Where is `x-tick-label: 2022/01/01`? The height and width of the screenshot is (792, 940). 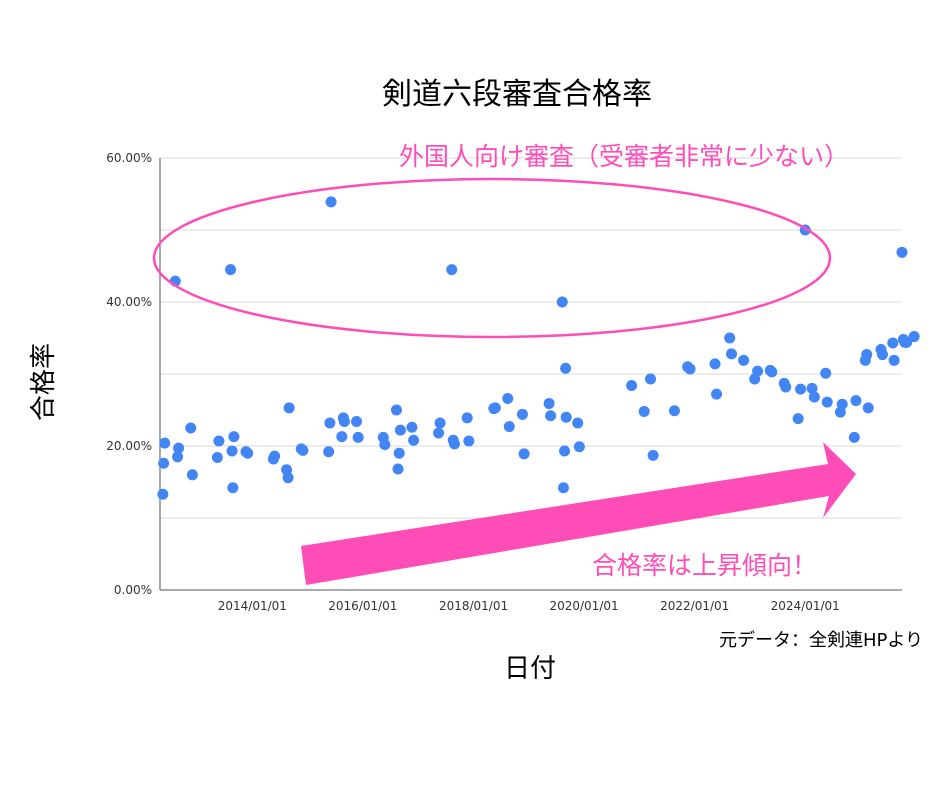
x-tick-label: 2022/01/01 is located at coordinates (694, 606).